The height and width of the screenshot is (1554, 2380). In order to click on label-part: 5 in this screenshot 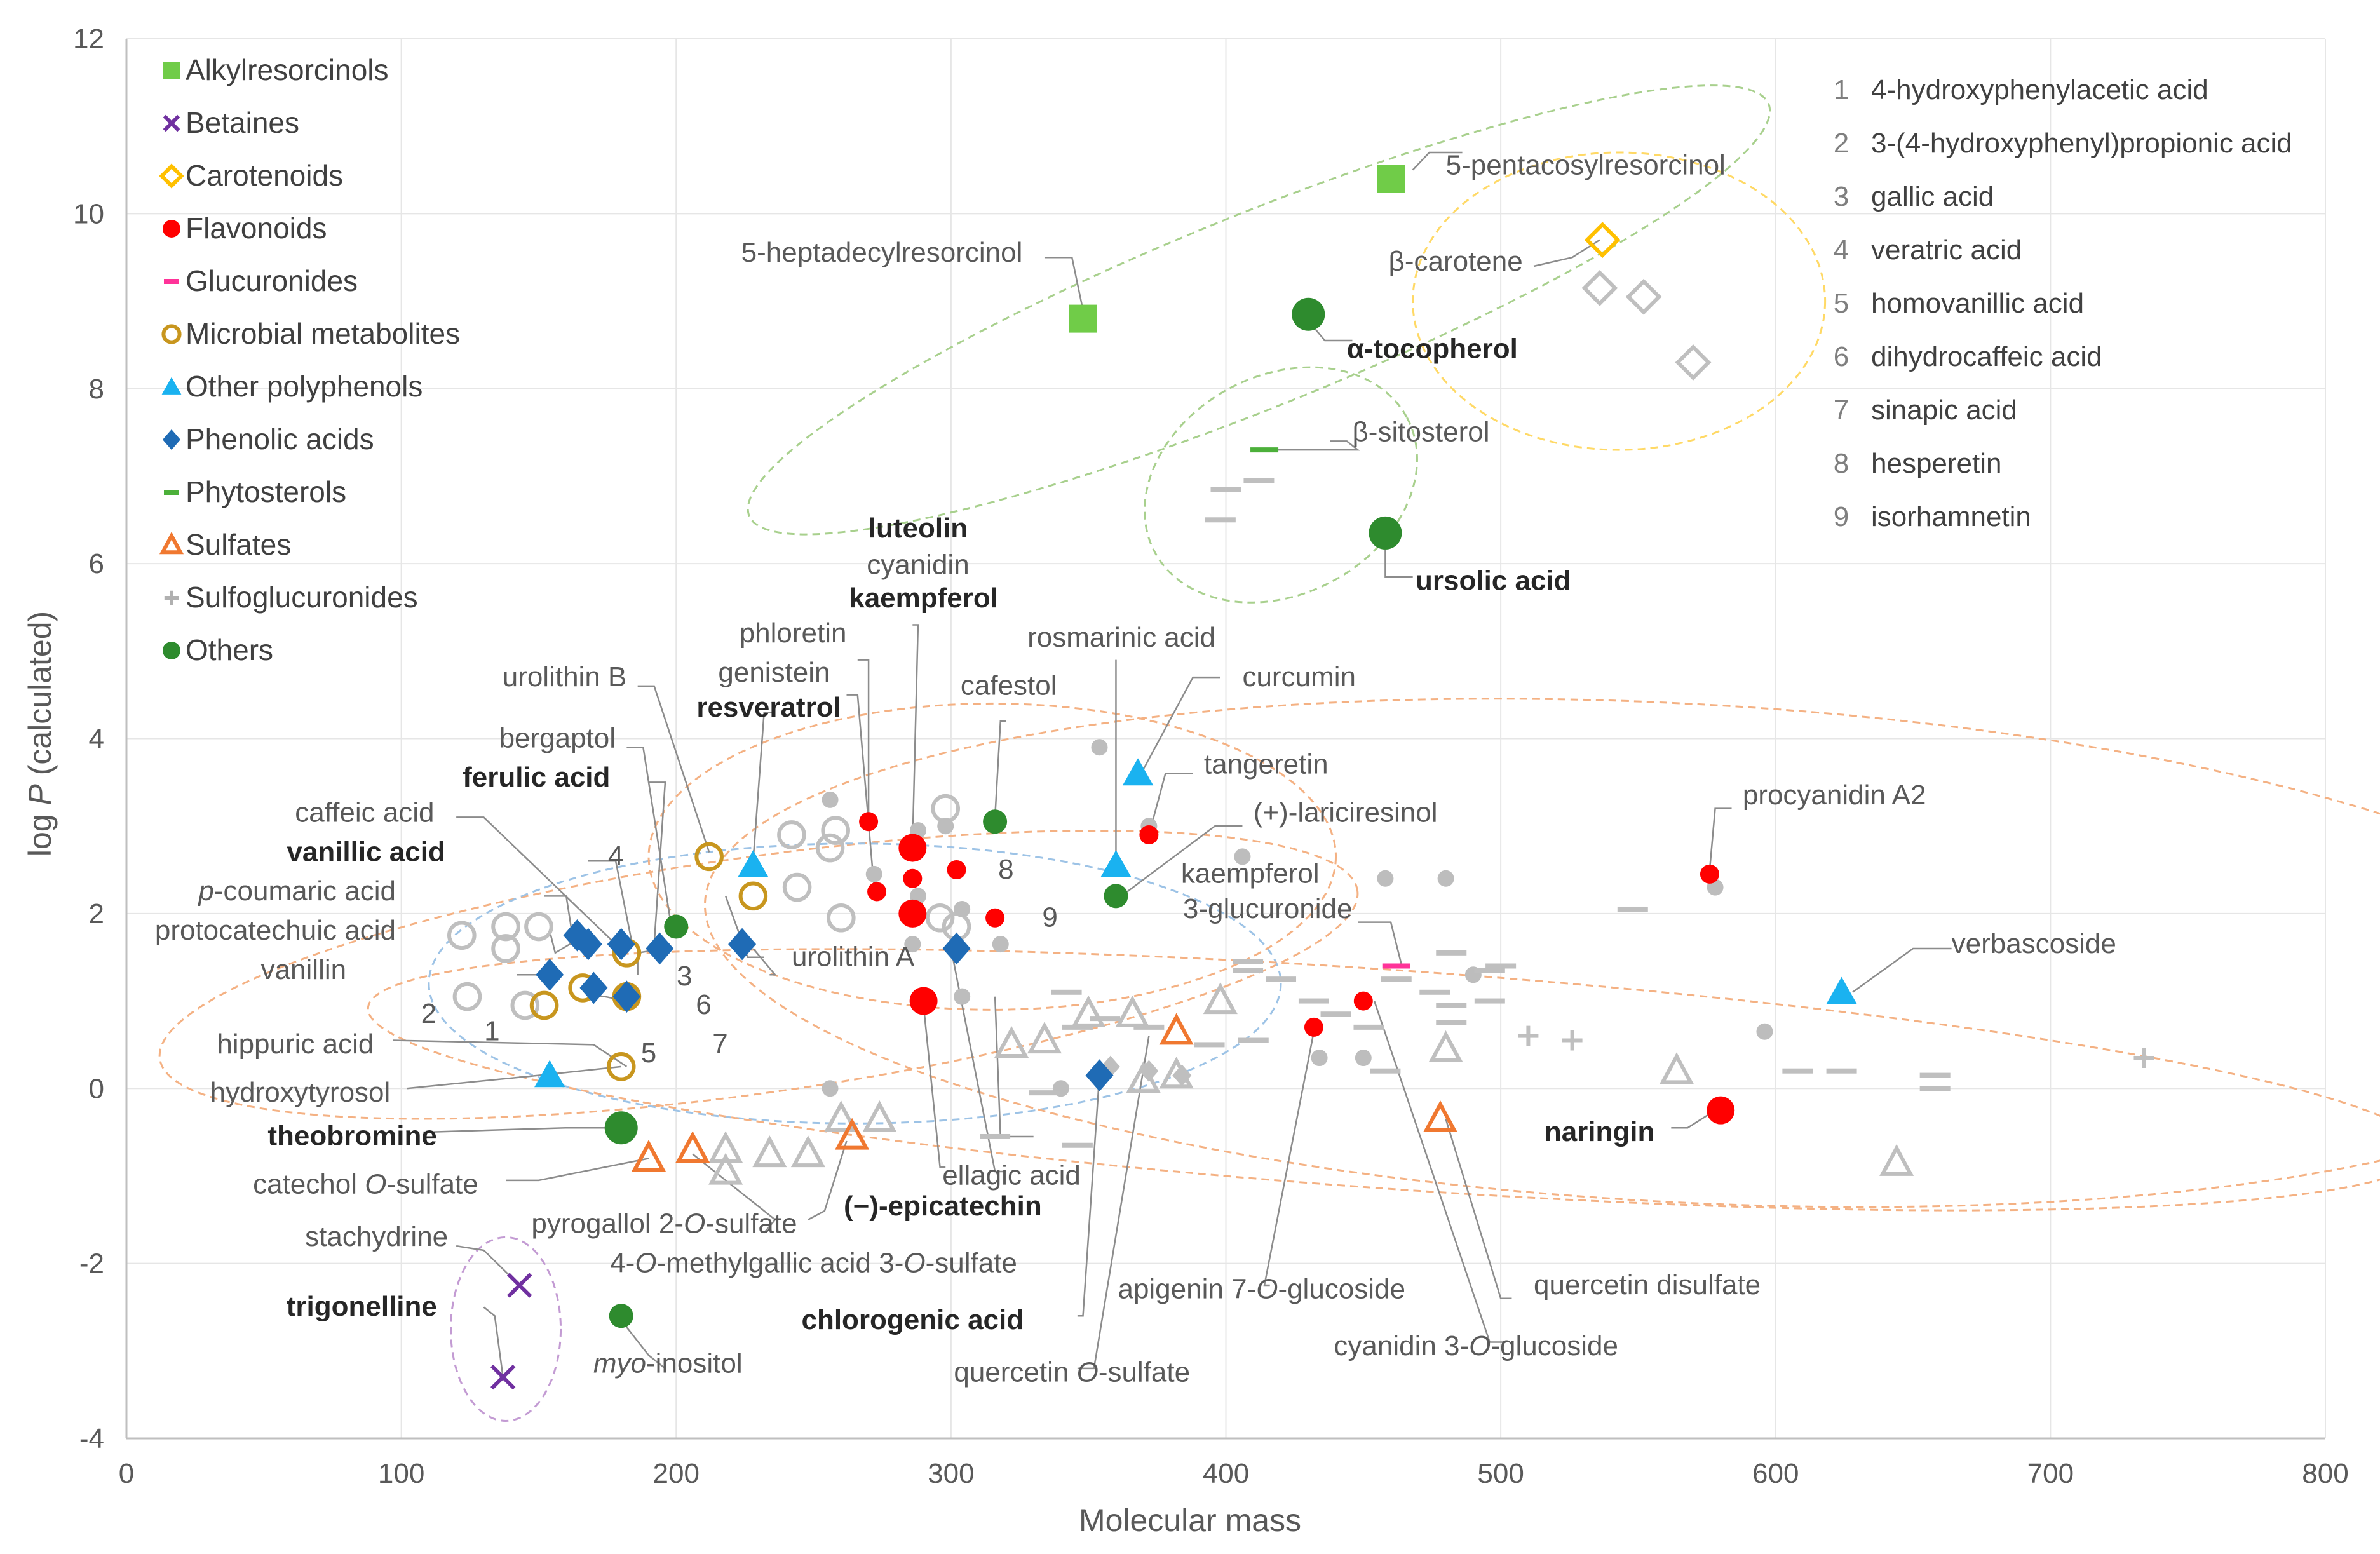, I will do `click(649, 1053)`.